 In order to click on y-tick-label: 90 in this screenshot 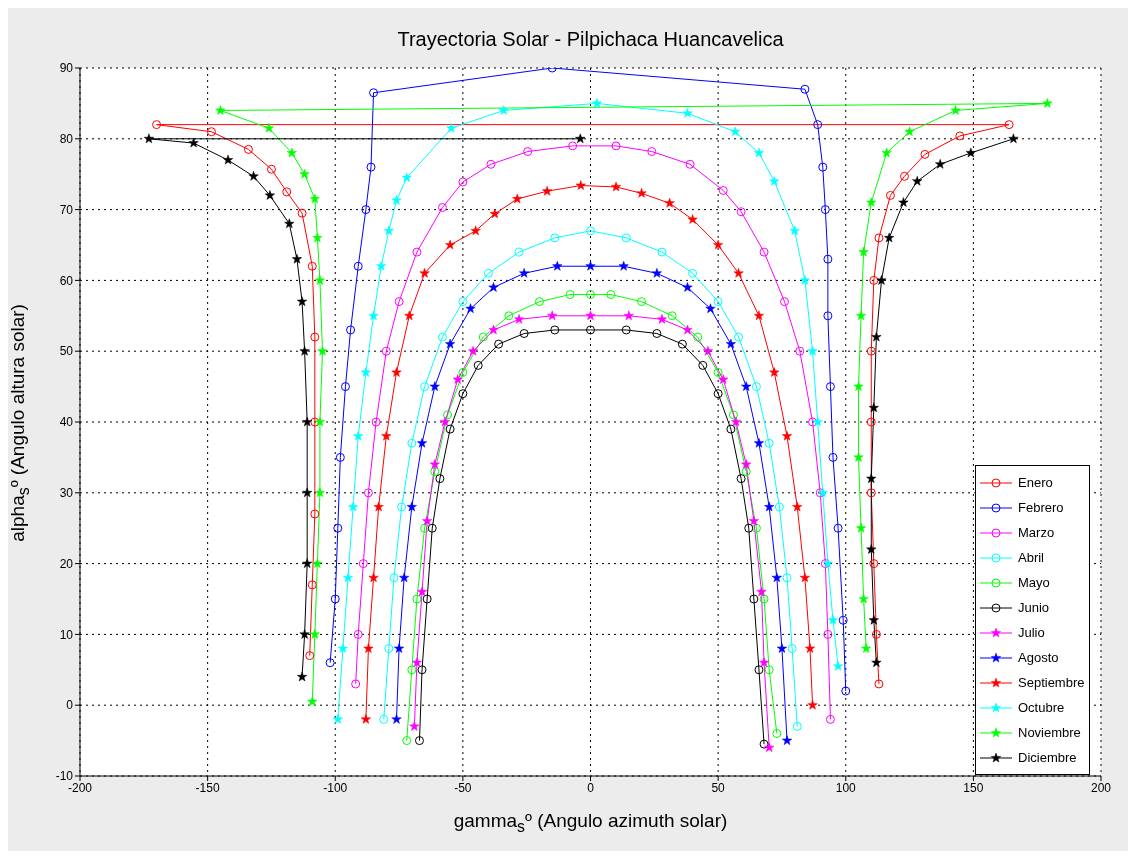, I will do `click(66, 68)`.